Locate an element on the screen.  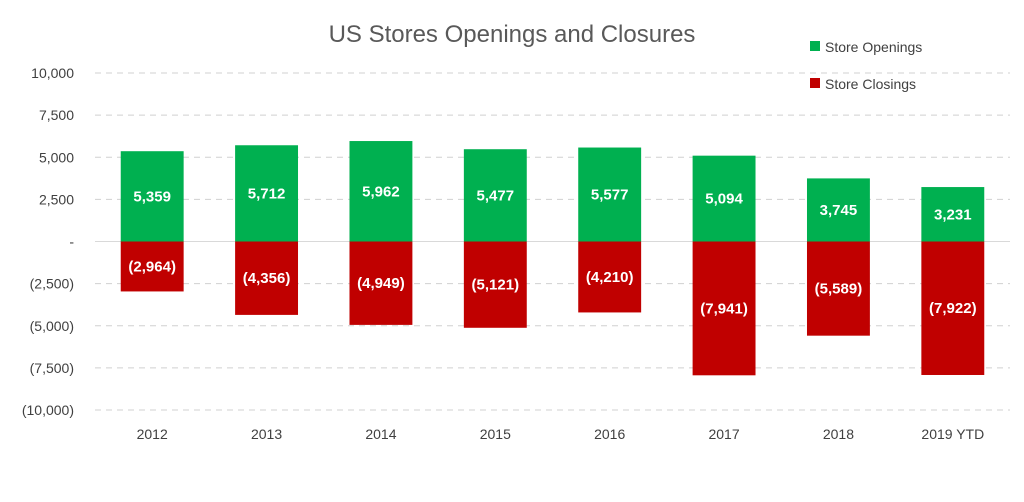
data-label: (7,941) is located at coordinates (724, 308).